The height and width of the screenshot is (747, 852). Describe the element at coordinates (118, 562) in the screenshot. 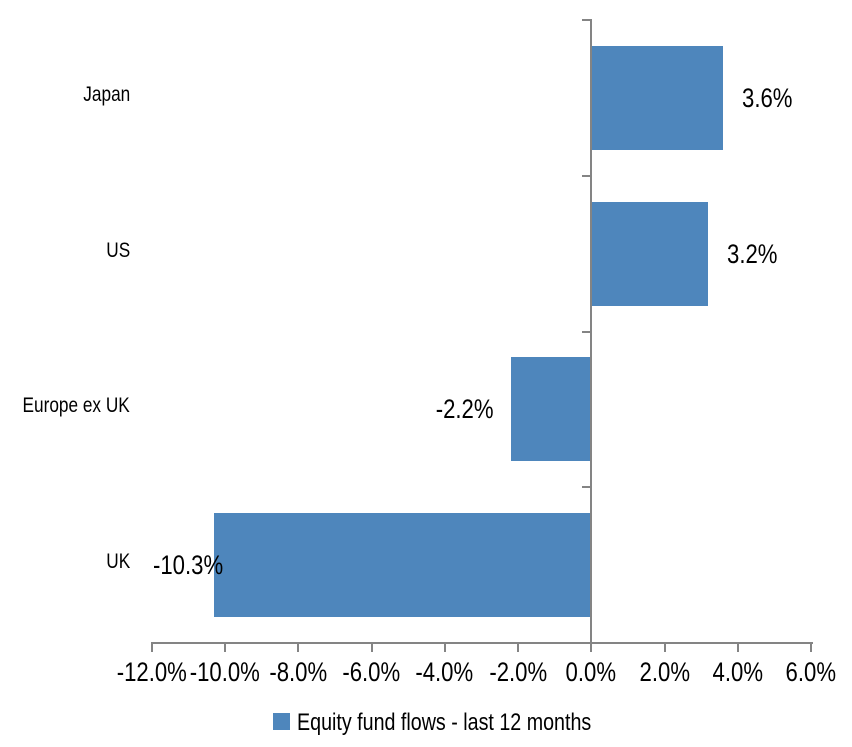

I see `category-label-uk: UK` at that location.